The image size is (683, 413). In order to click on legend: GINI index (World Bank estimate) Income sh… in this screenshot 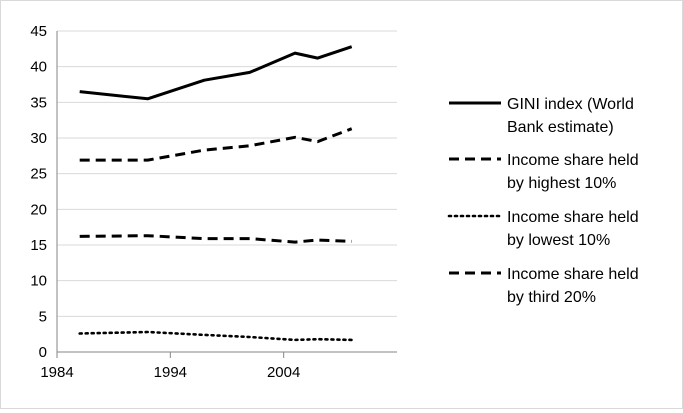, I will do `click(543, 201)`.